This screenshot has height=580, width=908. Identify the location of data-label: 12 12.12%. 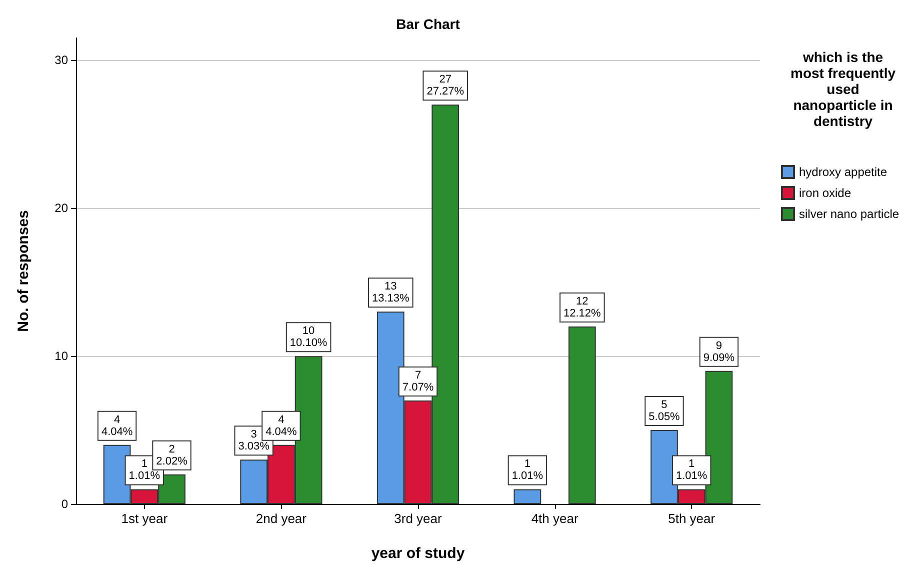
(583, 307).